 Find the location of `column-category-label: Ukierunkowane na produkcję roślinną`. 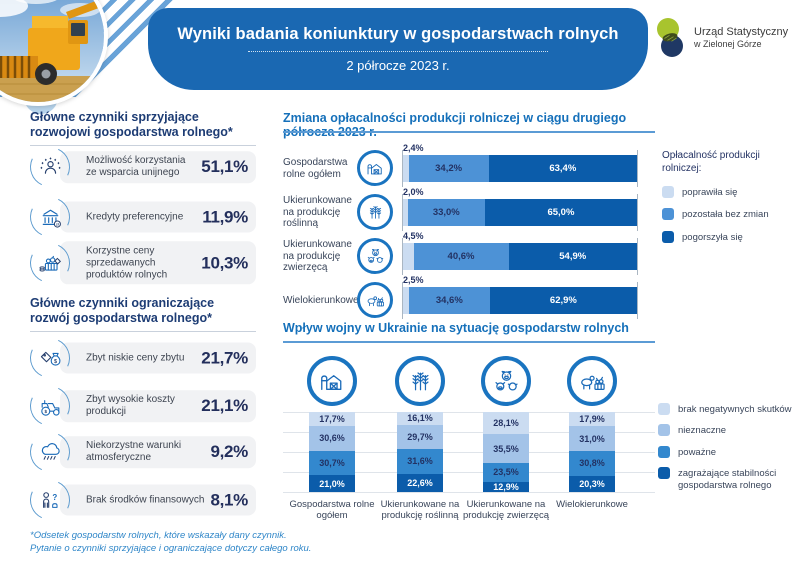

column-category-label: Ukierunkowane na produkcję roślinną is located at coordinates (420, 510).